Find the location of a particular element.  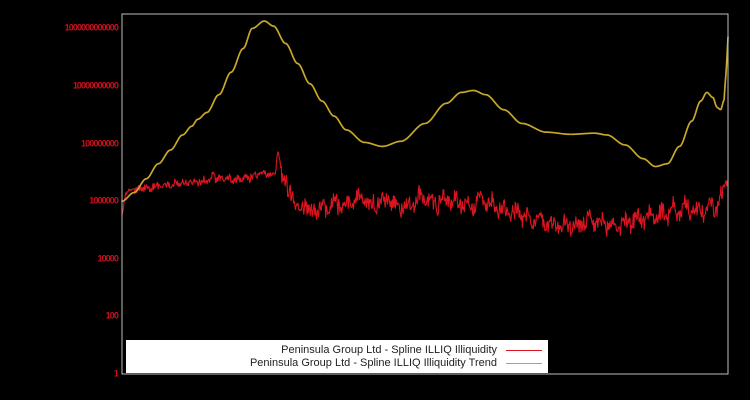

y-tick-label: 1000000000000 is located at coordinates (91, 27).